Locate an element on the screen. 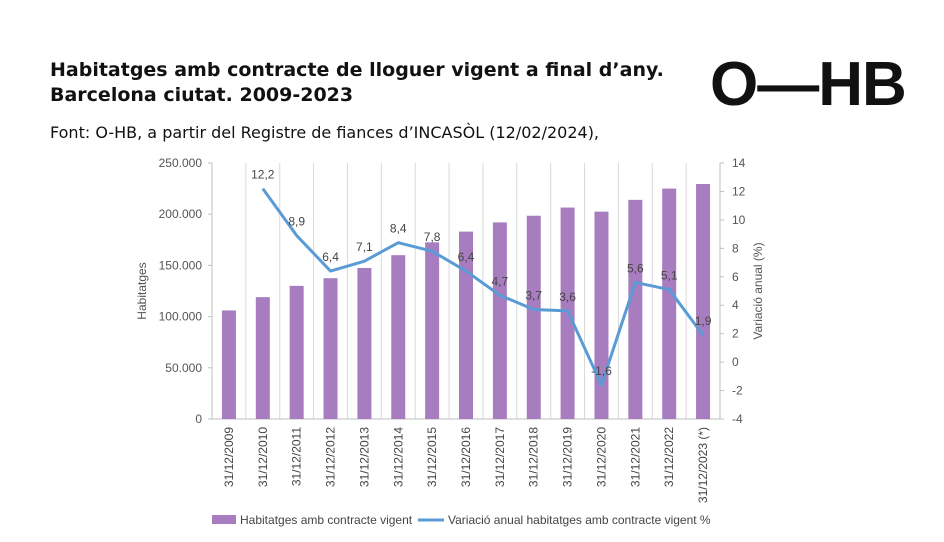 The image size is (944, 542). x-tick-label: 31/12/2017 is located at coordinates (500, 457).